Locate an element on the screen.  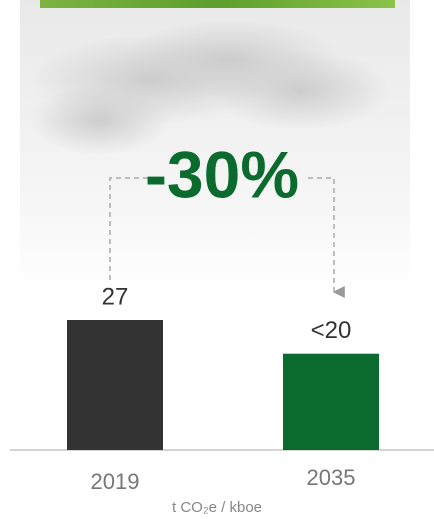
value-label: <20 is located at coordinates (331, 330).